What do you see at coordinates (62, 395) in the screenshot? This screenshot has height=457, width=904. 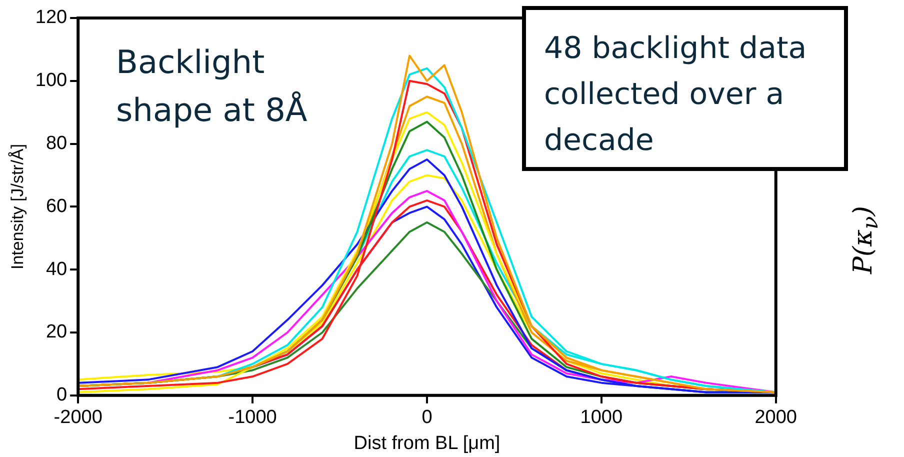 I see `y-tick-label: 0` at bounding box center [62, 395].